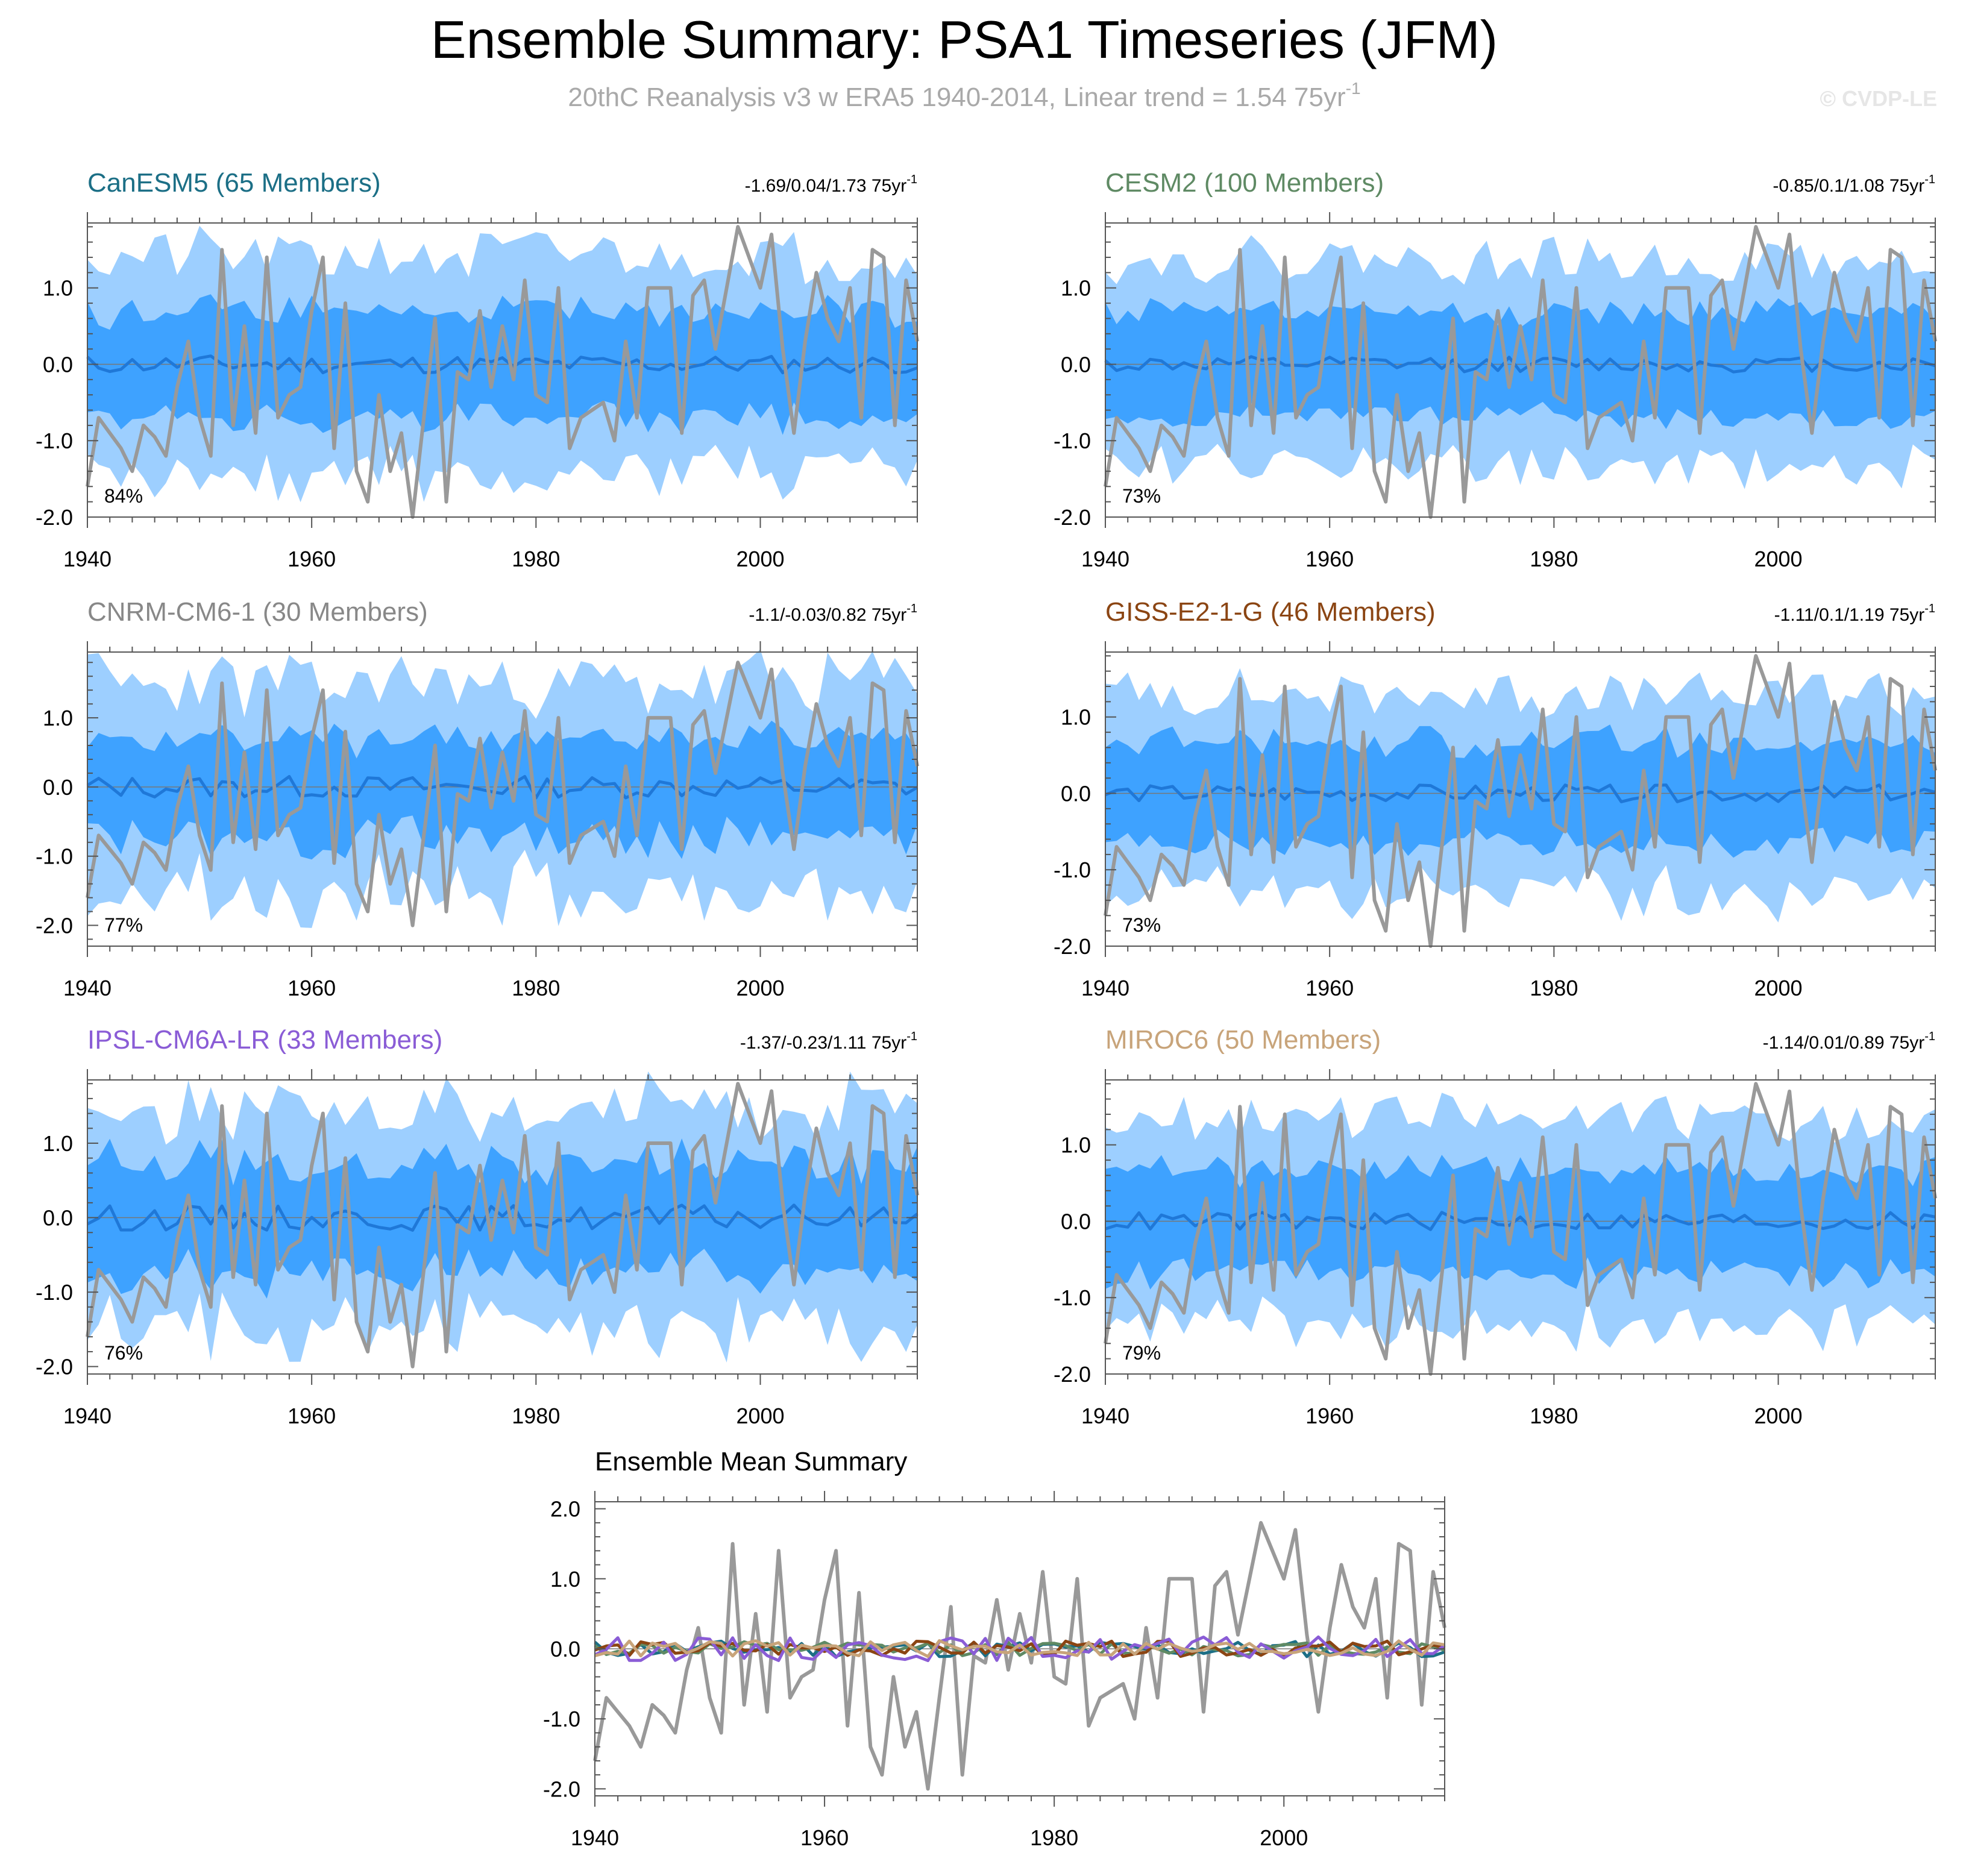 The image size is (1963, 1876). Describe the element at coordinates (565, 1509) in the screenshot. I see `y-tick-label: 2.0` at that location.